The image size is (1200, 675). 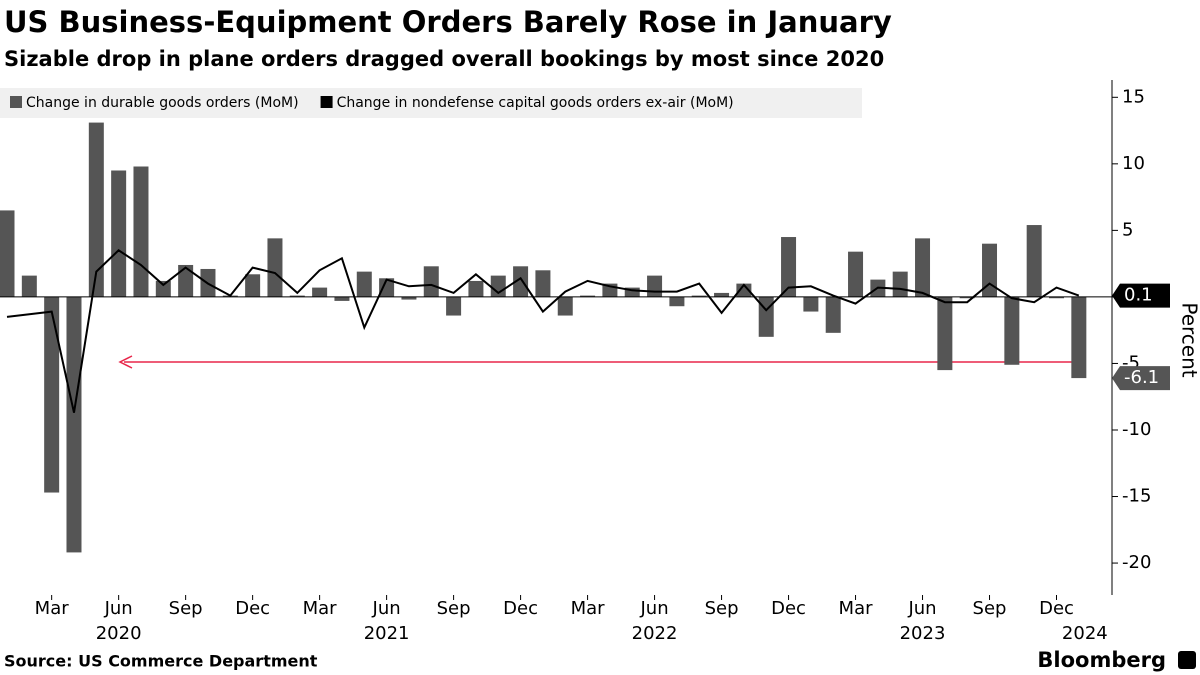 What do you see at coordinates (1136, 429) in the screenshot?
I see `y-tick-label: -10` at bounding box center [1136, 429].